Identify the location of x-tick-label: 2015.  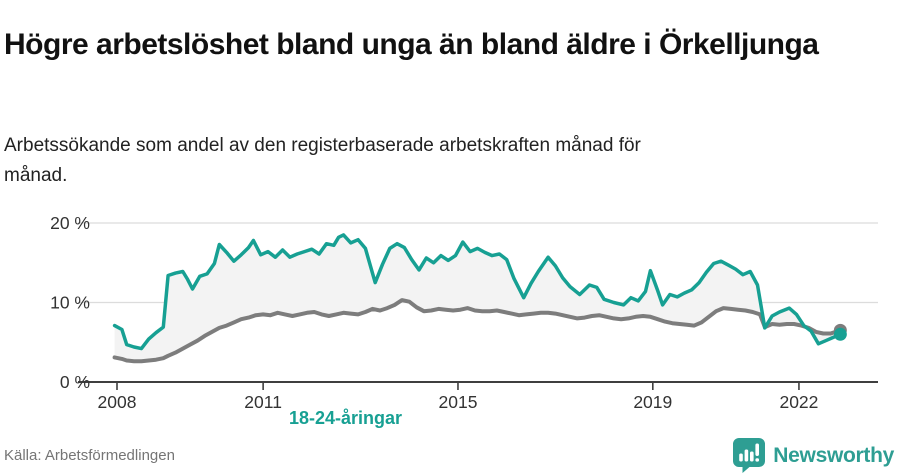
(458, 402).